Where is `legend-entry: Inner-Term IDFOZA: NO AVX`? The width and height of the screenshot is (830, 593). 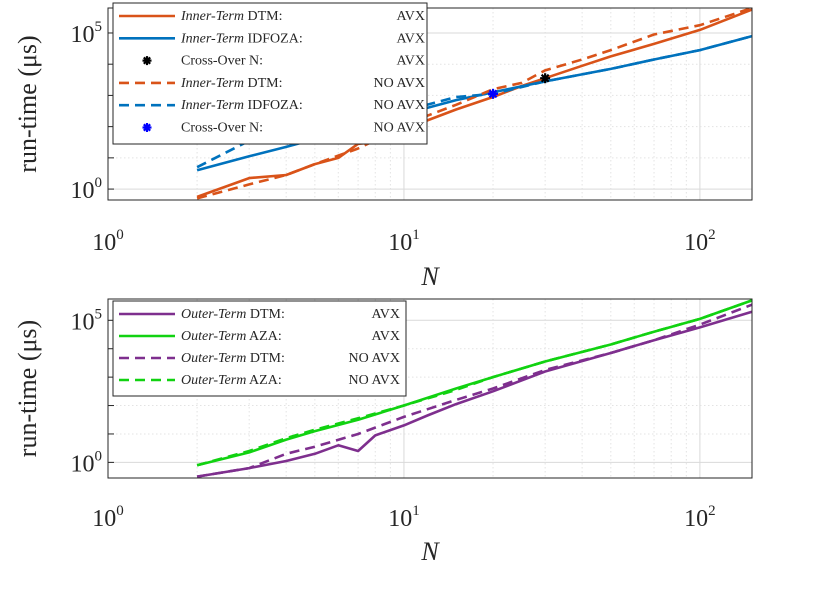
legend-entry: Inner-Term IDFOZA: NO AVX is located at coordinates (272, 105).